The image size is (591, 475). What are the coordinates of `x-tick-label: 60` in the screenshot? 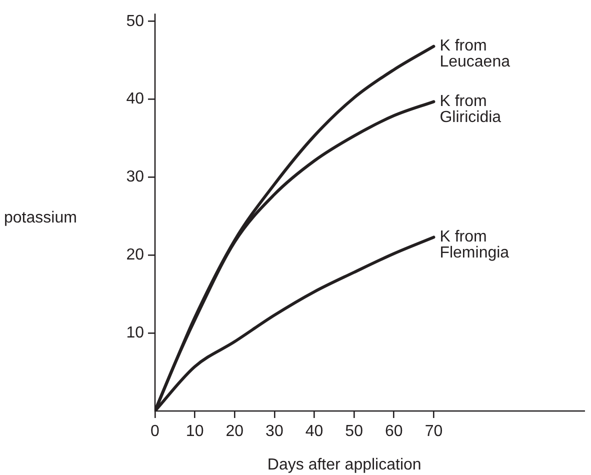 It's located at (393, 431).